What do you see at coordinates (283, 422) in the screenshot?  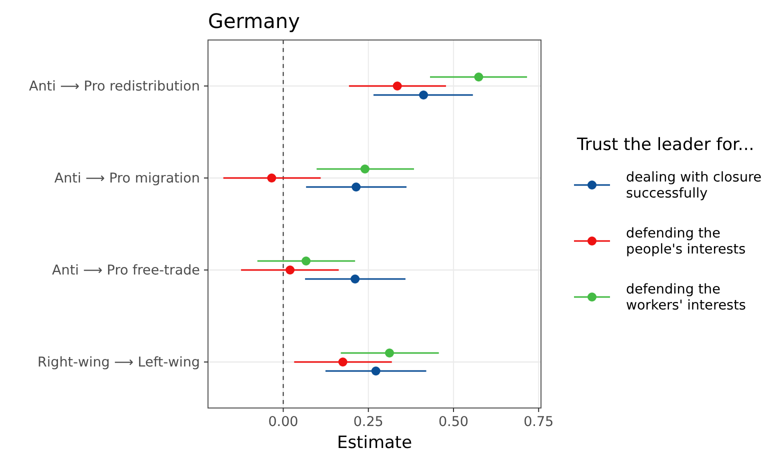 I see `x-tick-label: 0.00` at bounding box center [283, 422].